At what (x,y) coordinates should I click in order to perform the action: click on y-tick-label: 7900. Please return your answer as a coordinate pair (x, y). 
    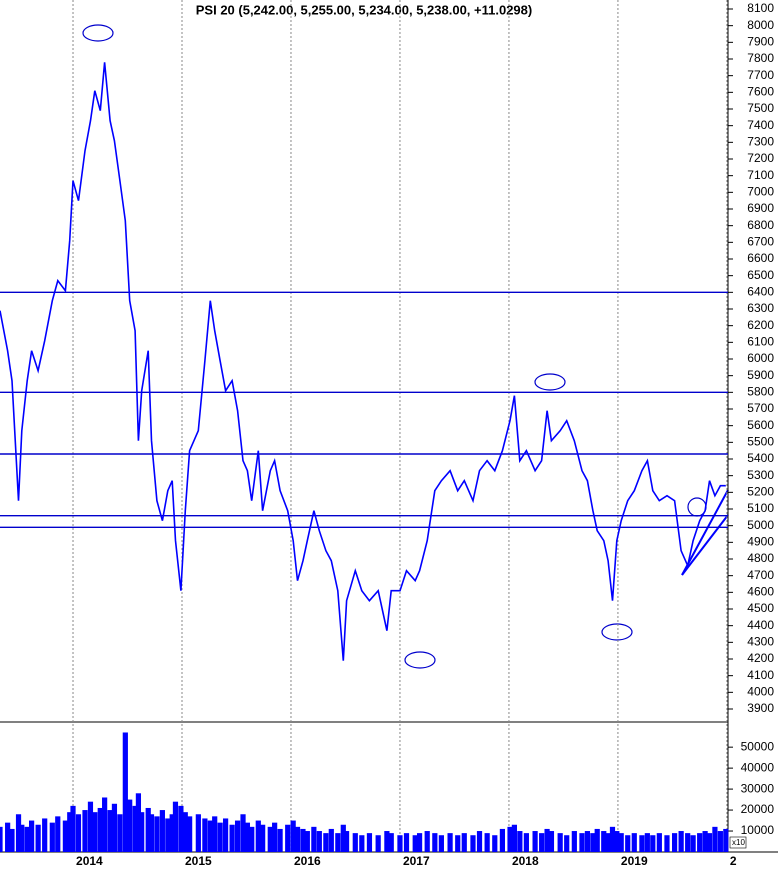
    Looking at the image, I should click on (760, 42).